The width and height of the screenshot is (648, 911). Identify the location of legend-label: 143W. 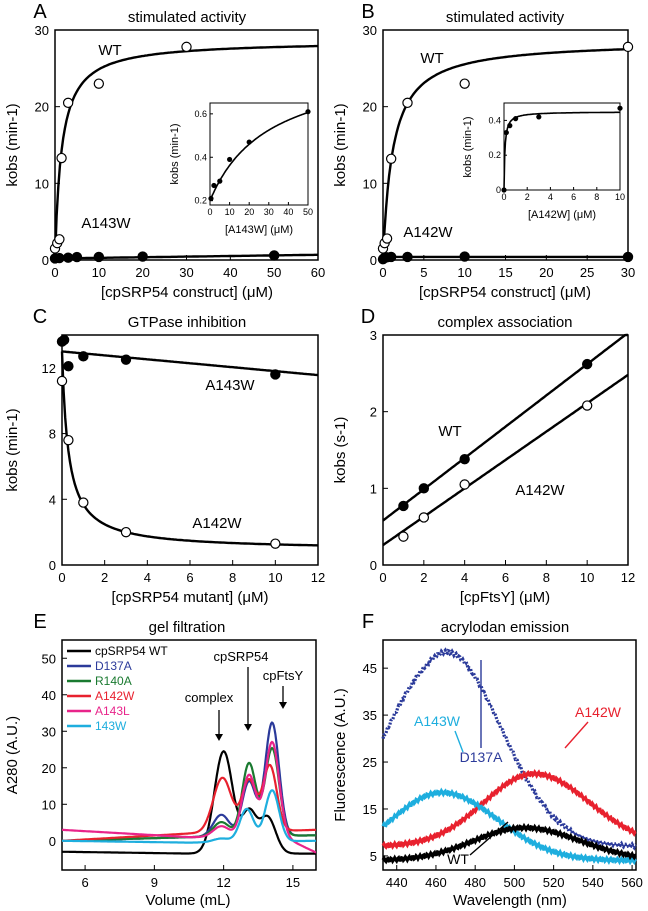
(111, 726).